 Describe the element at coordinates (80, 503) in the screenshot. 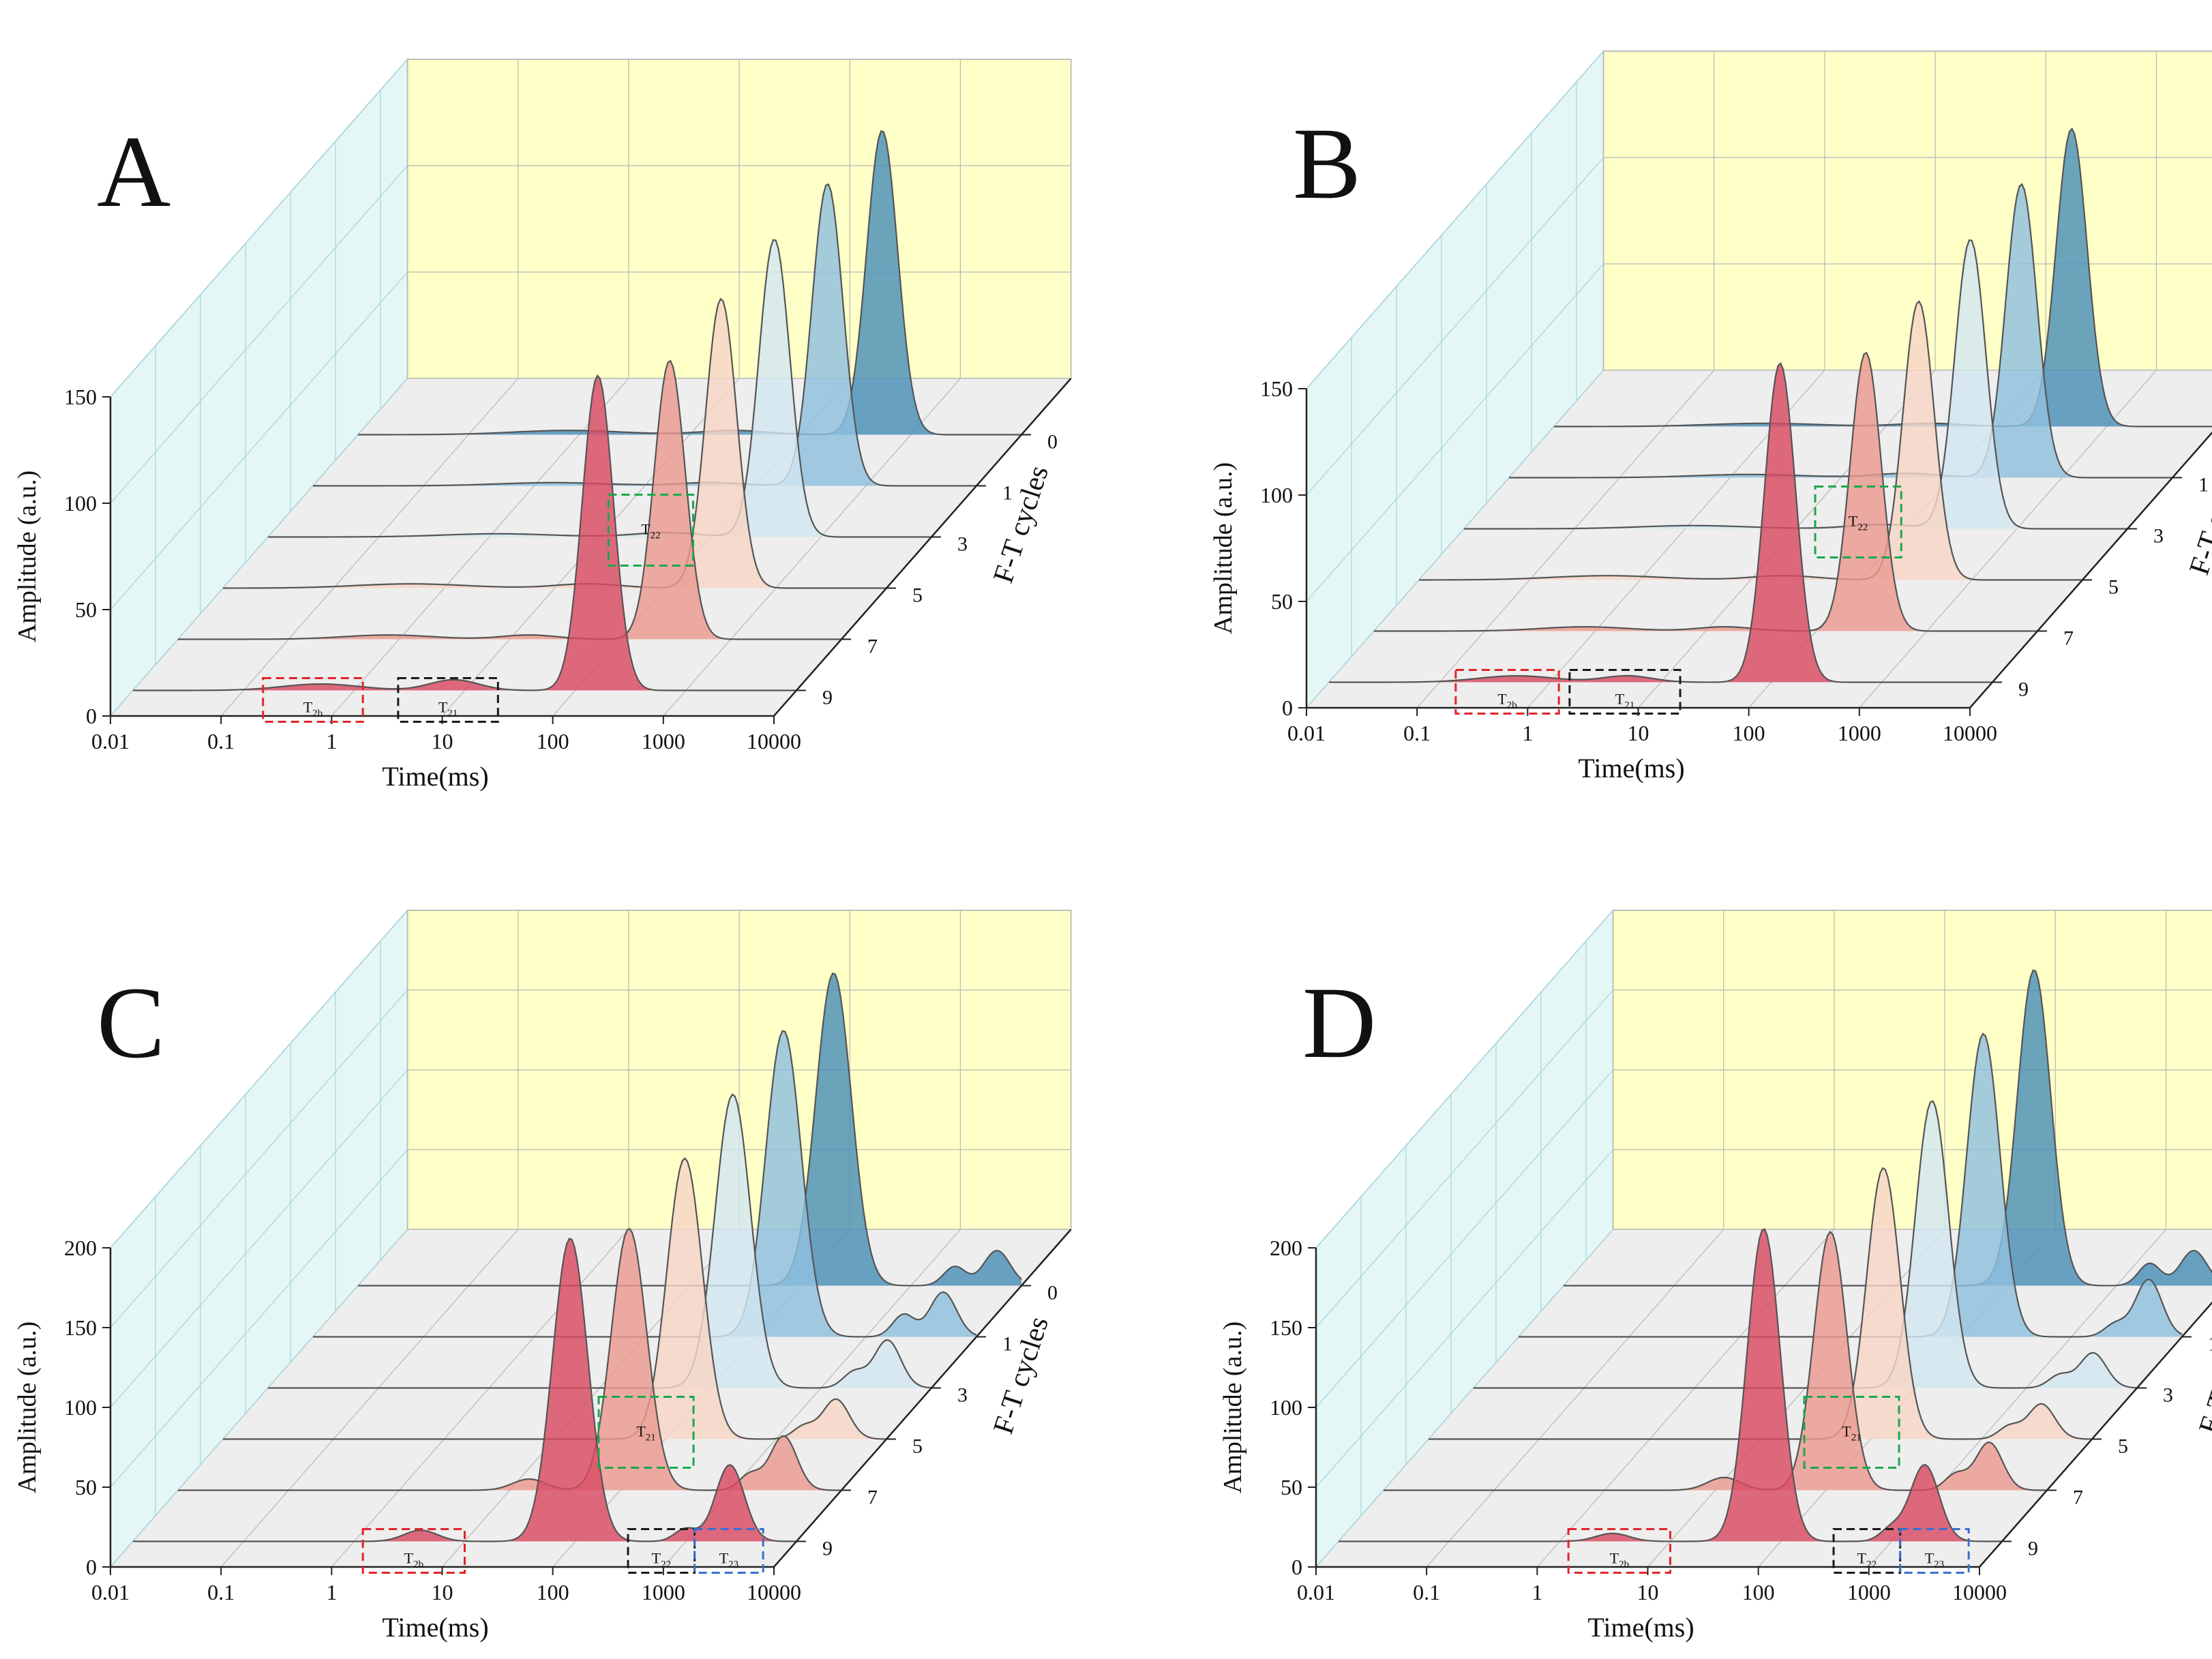

I see `y-tick-label: 100` at that location.